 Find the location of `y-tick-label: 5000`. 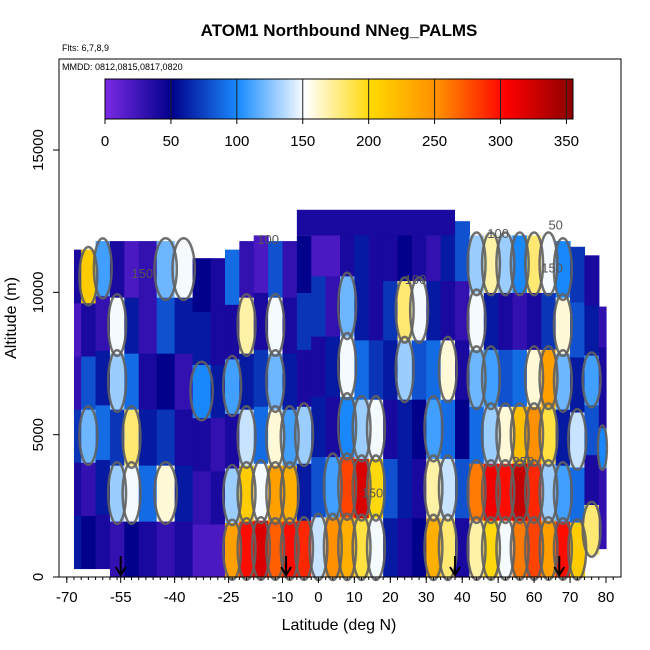

y-tick-label: 5000 is located at coordinates (38, 434).